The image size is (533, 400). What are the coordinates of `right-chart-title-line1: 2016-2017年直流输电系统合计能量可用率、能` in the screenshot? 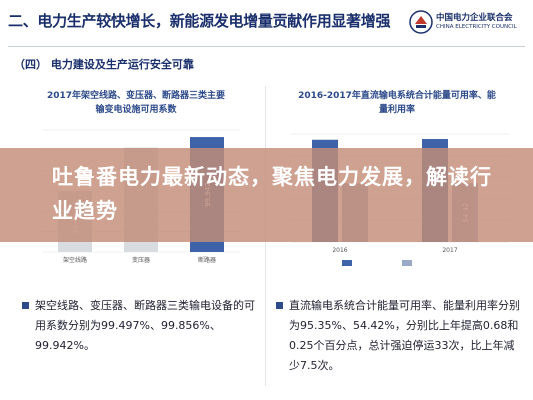 It's located at (397, 96).